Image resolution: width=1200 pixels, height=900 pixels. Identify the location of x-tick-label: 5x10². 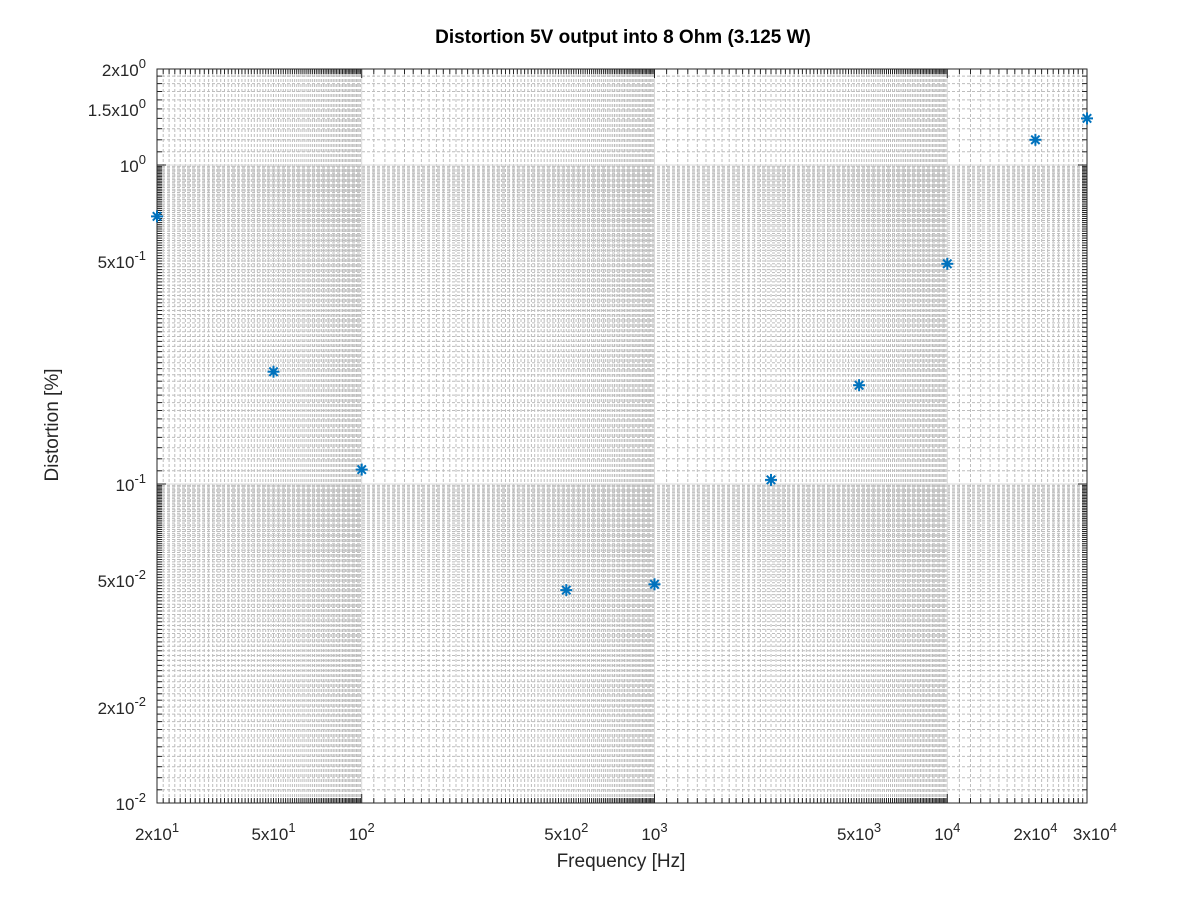
(566, 832).